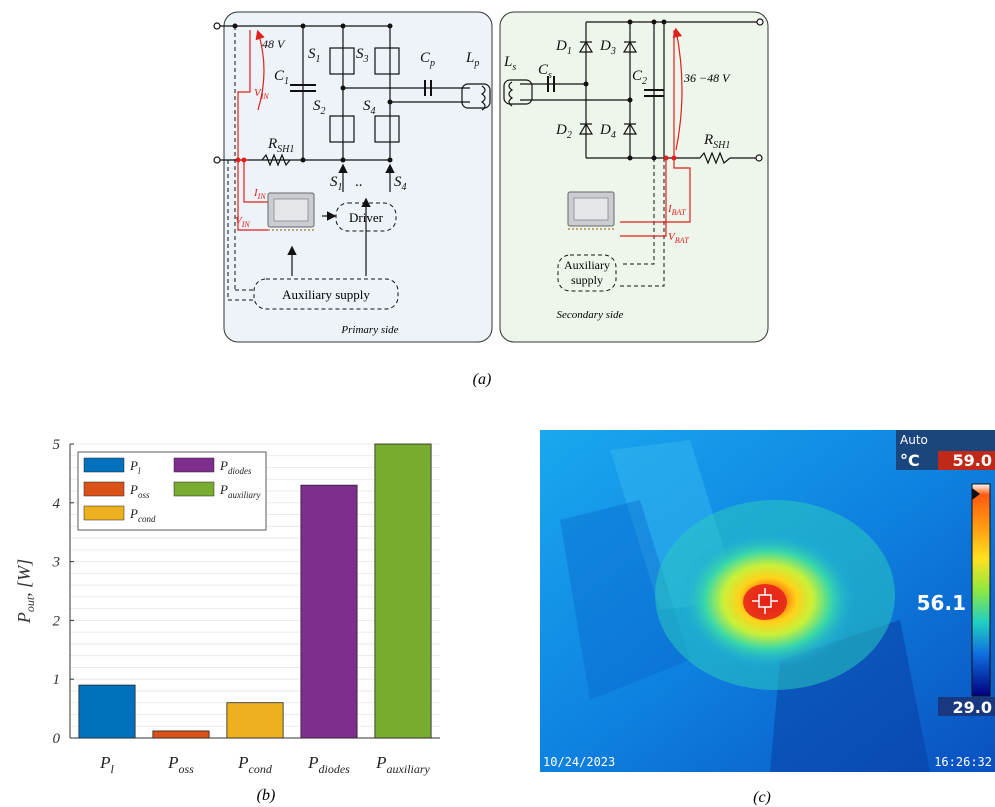 The width and height of the screenshot is (995, 807). Describe the element at coordinates (366, 217) in the screenshot. I see `driver-box-label: Driver` at that location.